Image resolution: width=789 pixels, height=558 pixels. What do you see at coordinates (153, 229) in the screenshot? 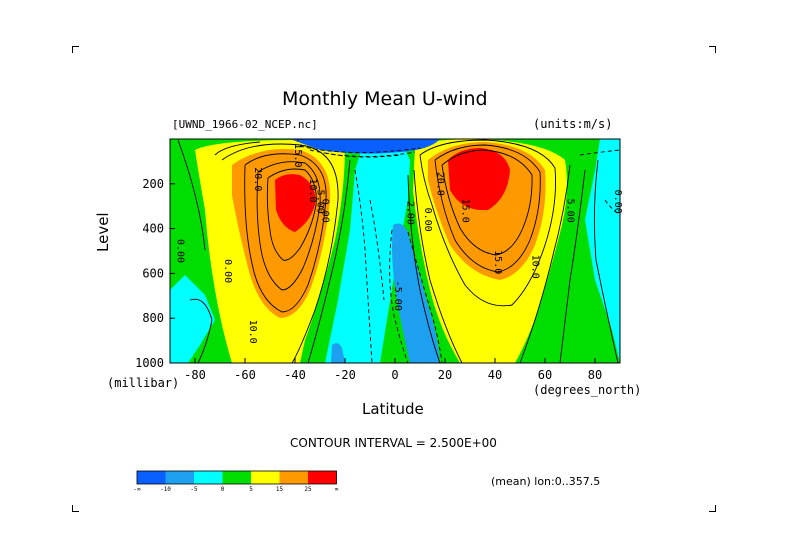
I see `y-tick-label: 400` at bounding box center [153, 229].